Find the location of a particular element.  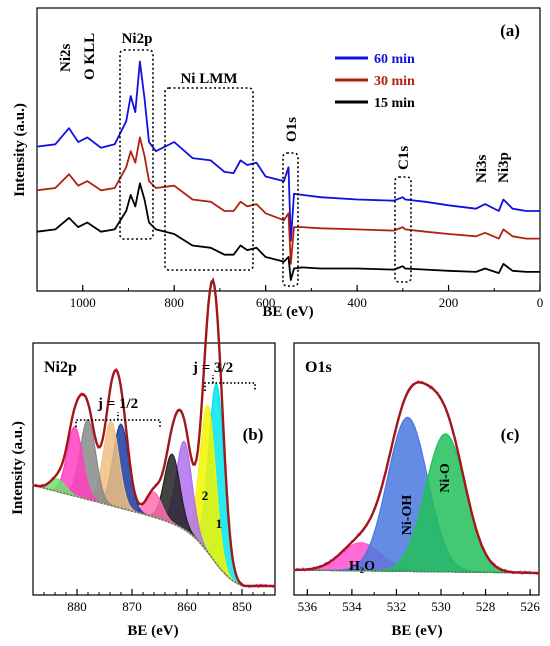

panel-b-peaks is located at coordinates (153, 484).